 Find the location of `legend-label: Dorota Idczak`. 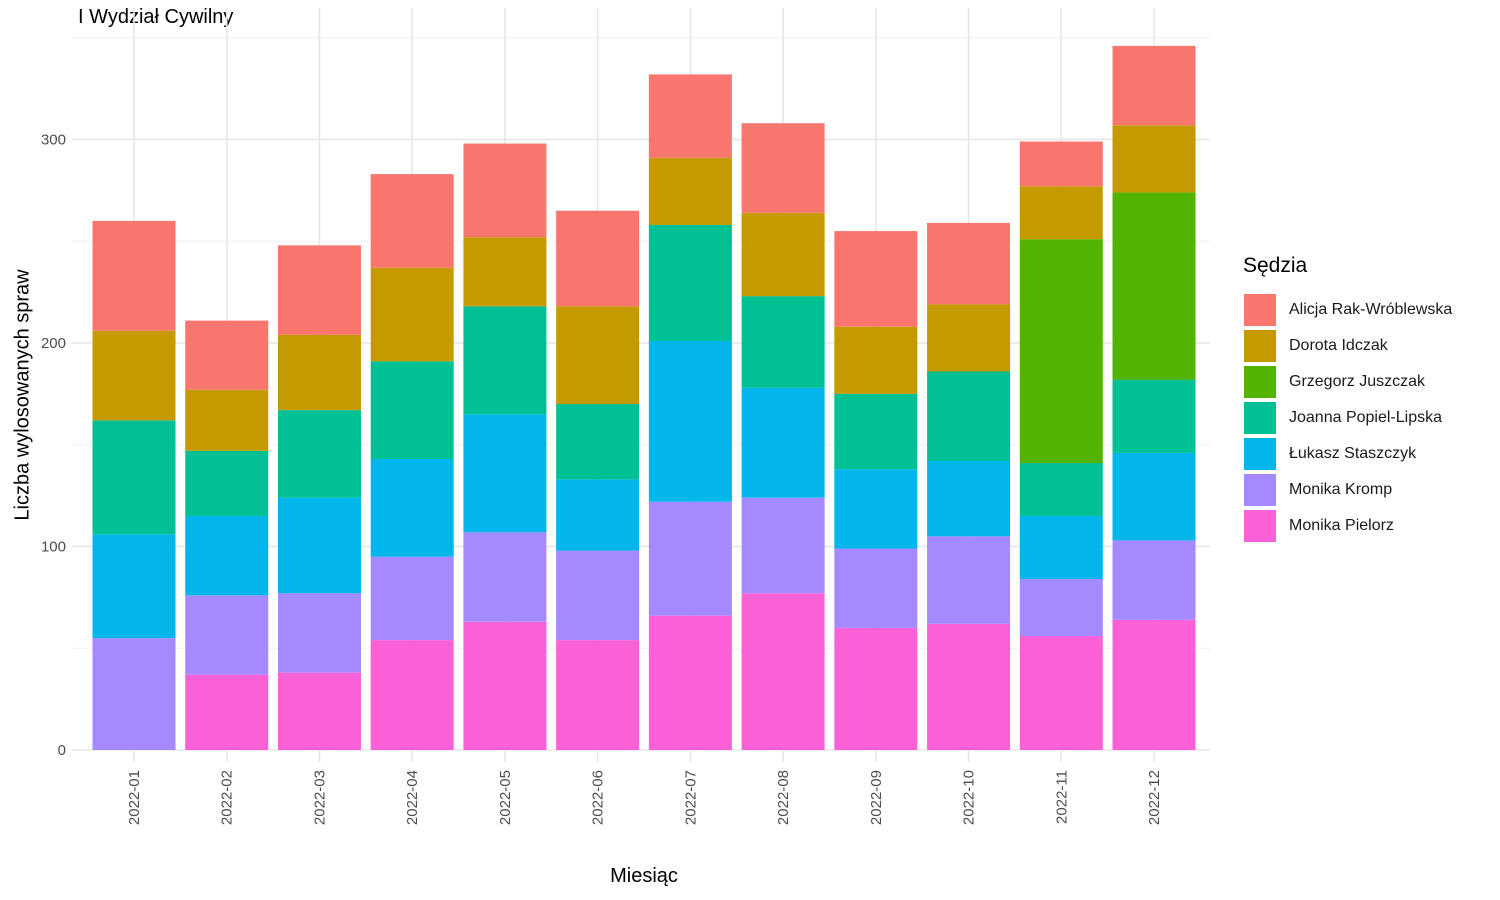

legend-label: Dorota Idczak is located at coordinates (1338, 345).